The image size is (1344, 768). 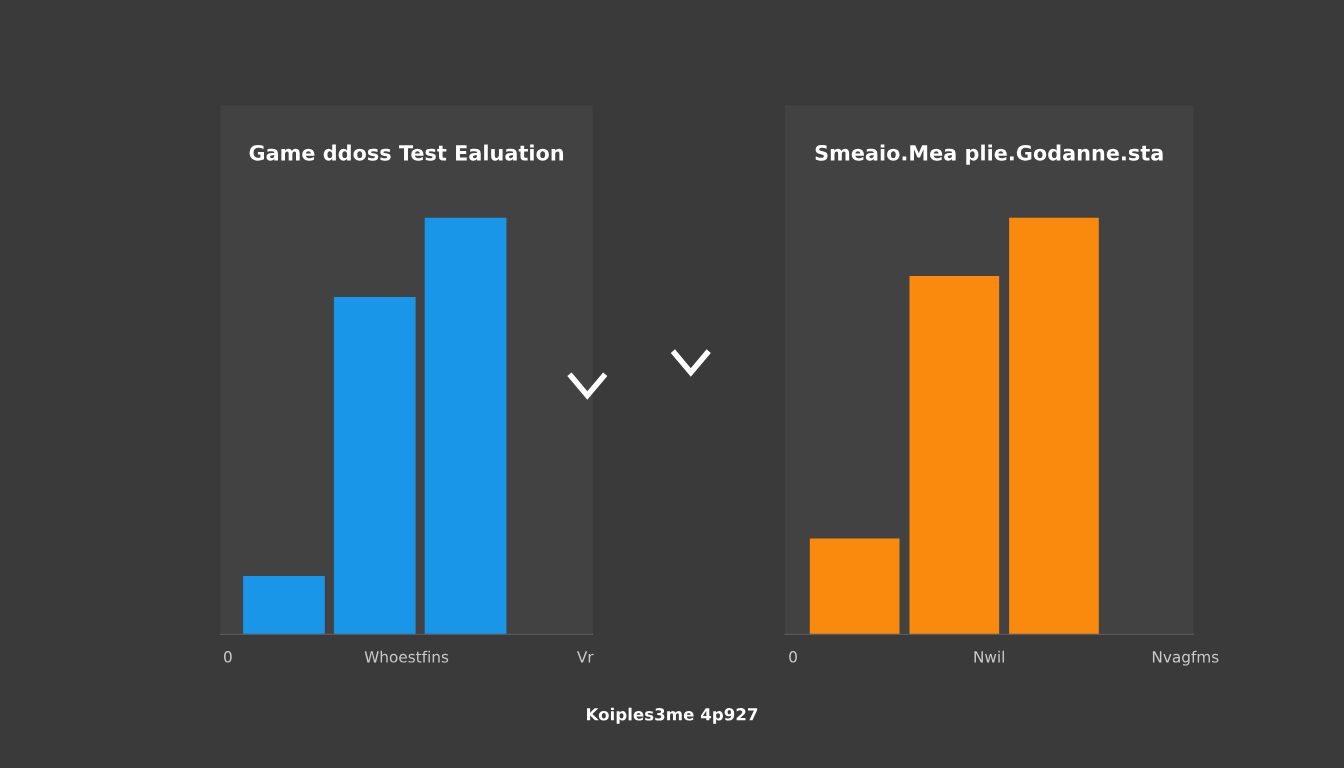 What do you see at coordinates (585, 657) in the screenshot?
I see `text: Vr` at bounding box center [585, 657].